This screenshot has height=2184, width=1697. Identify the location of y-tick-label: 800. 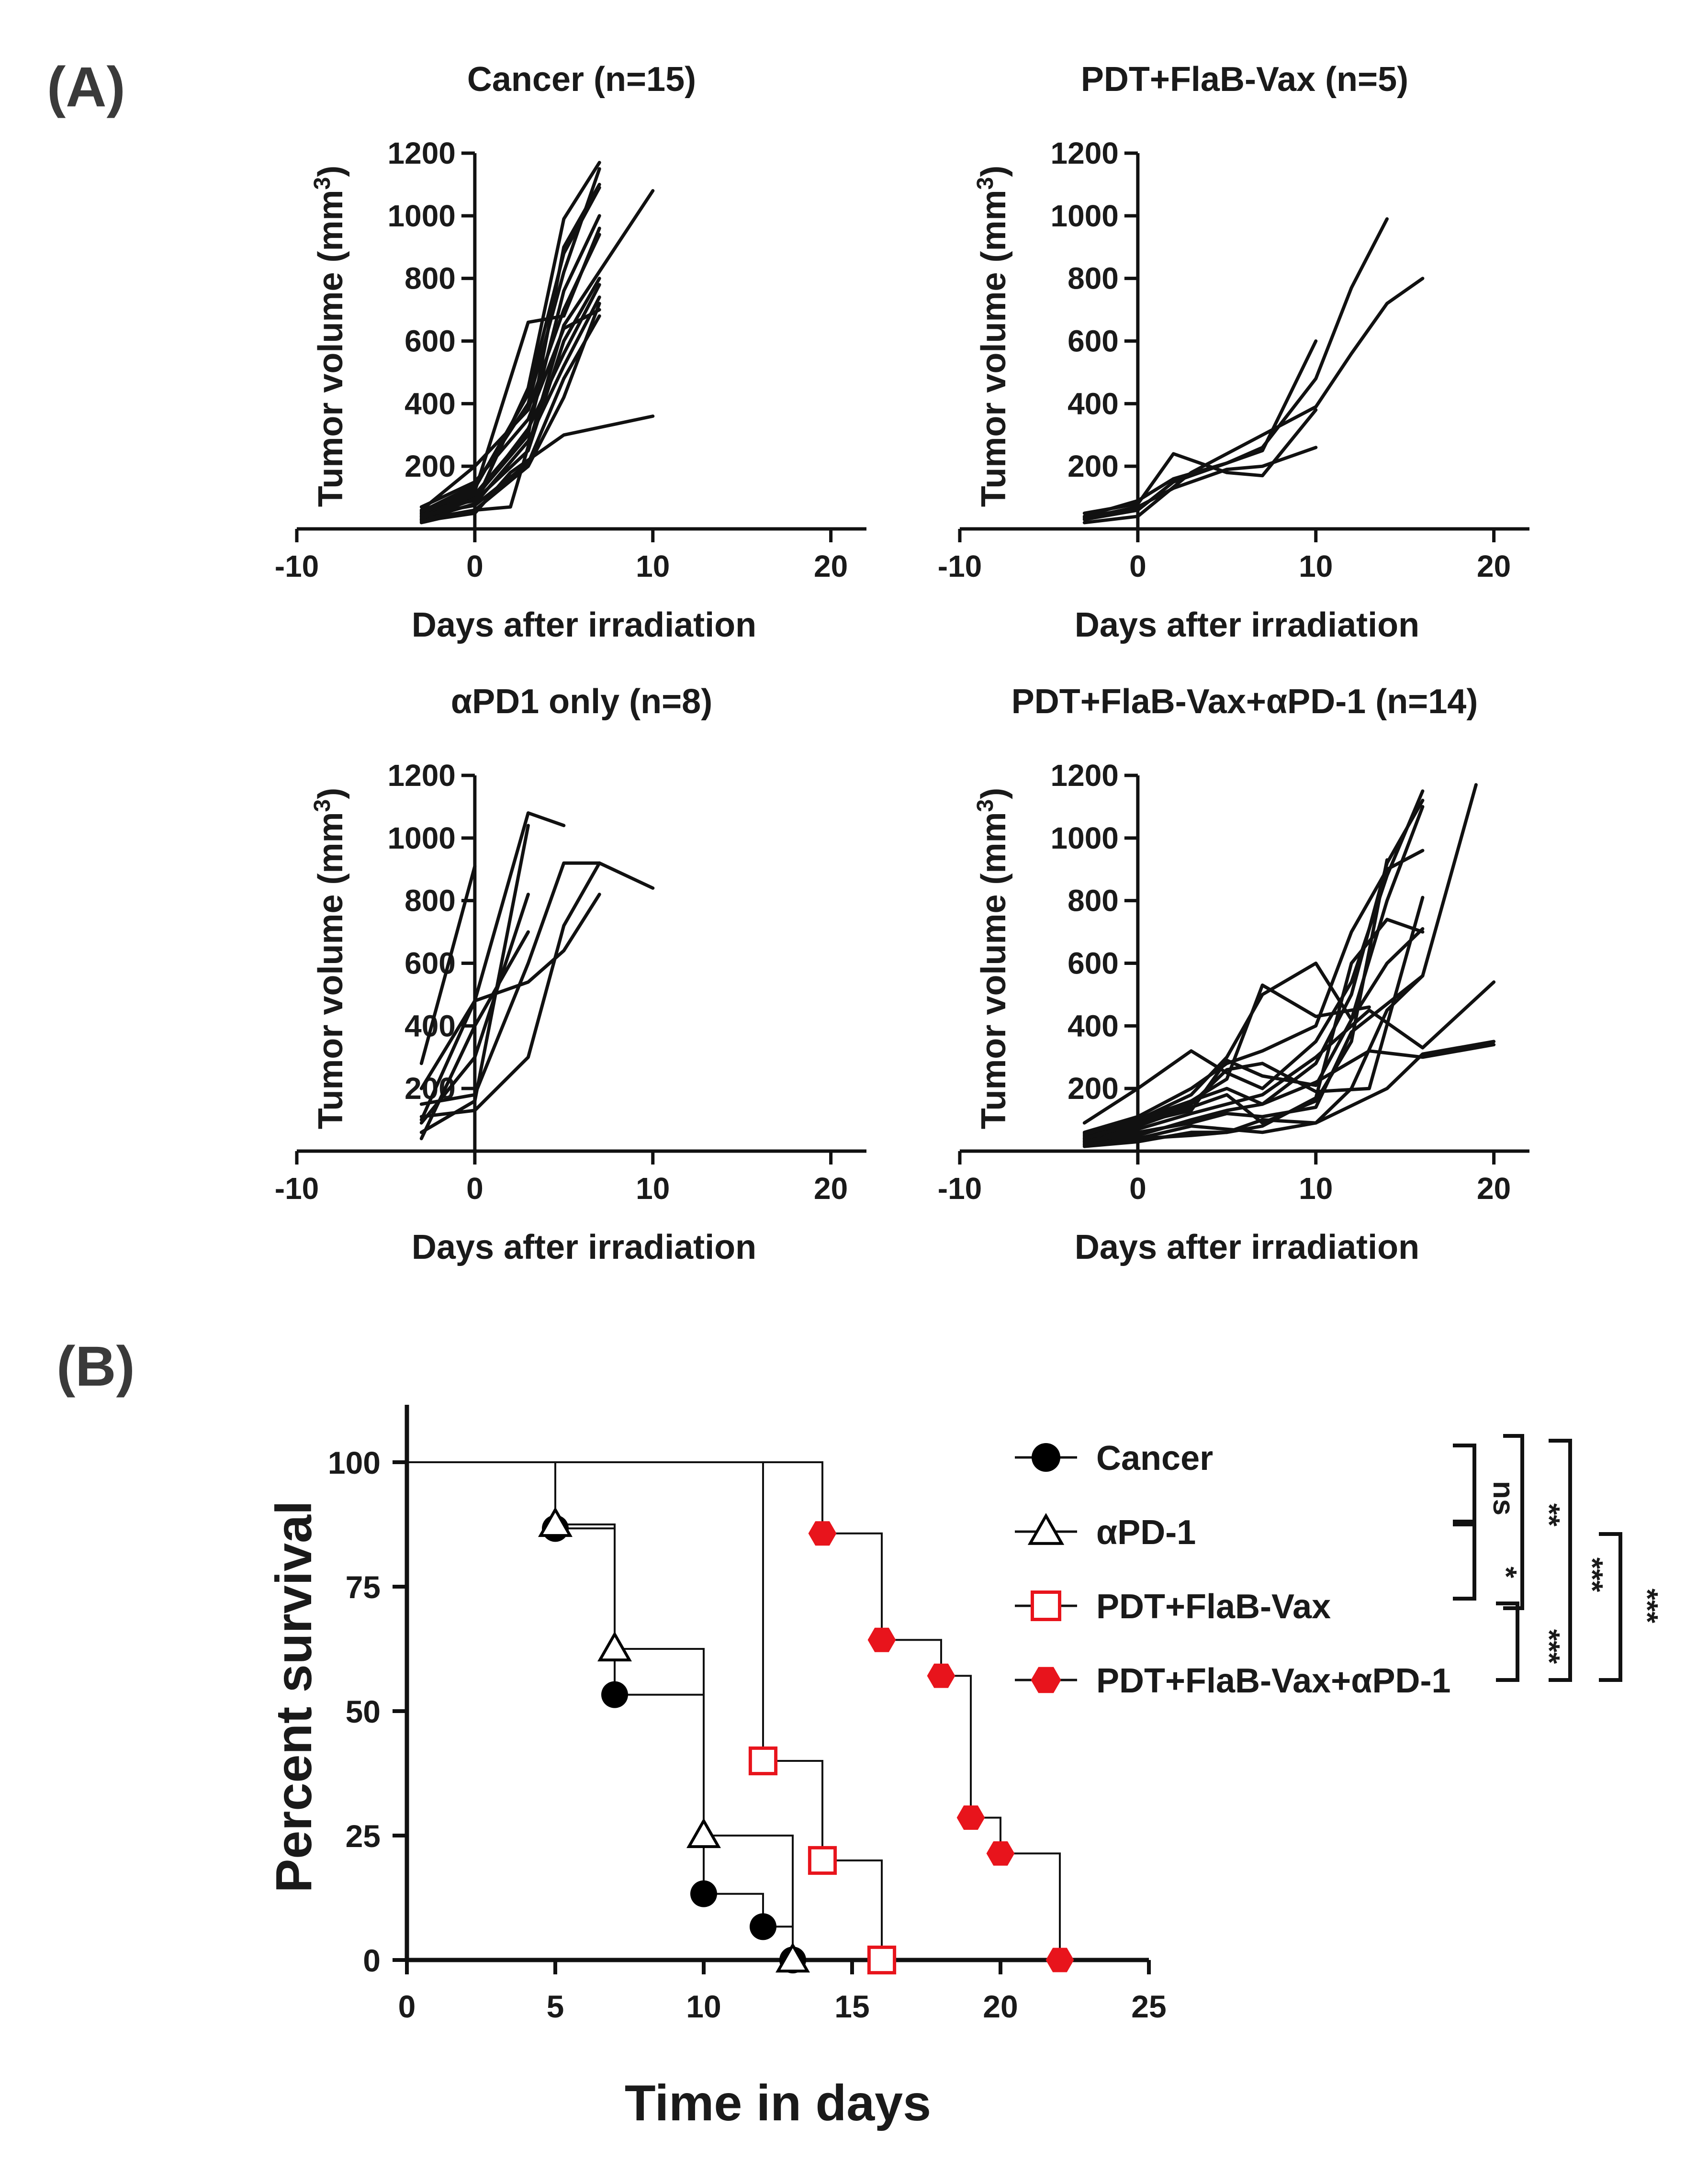
(430, 278).